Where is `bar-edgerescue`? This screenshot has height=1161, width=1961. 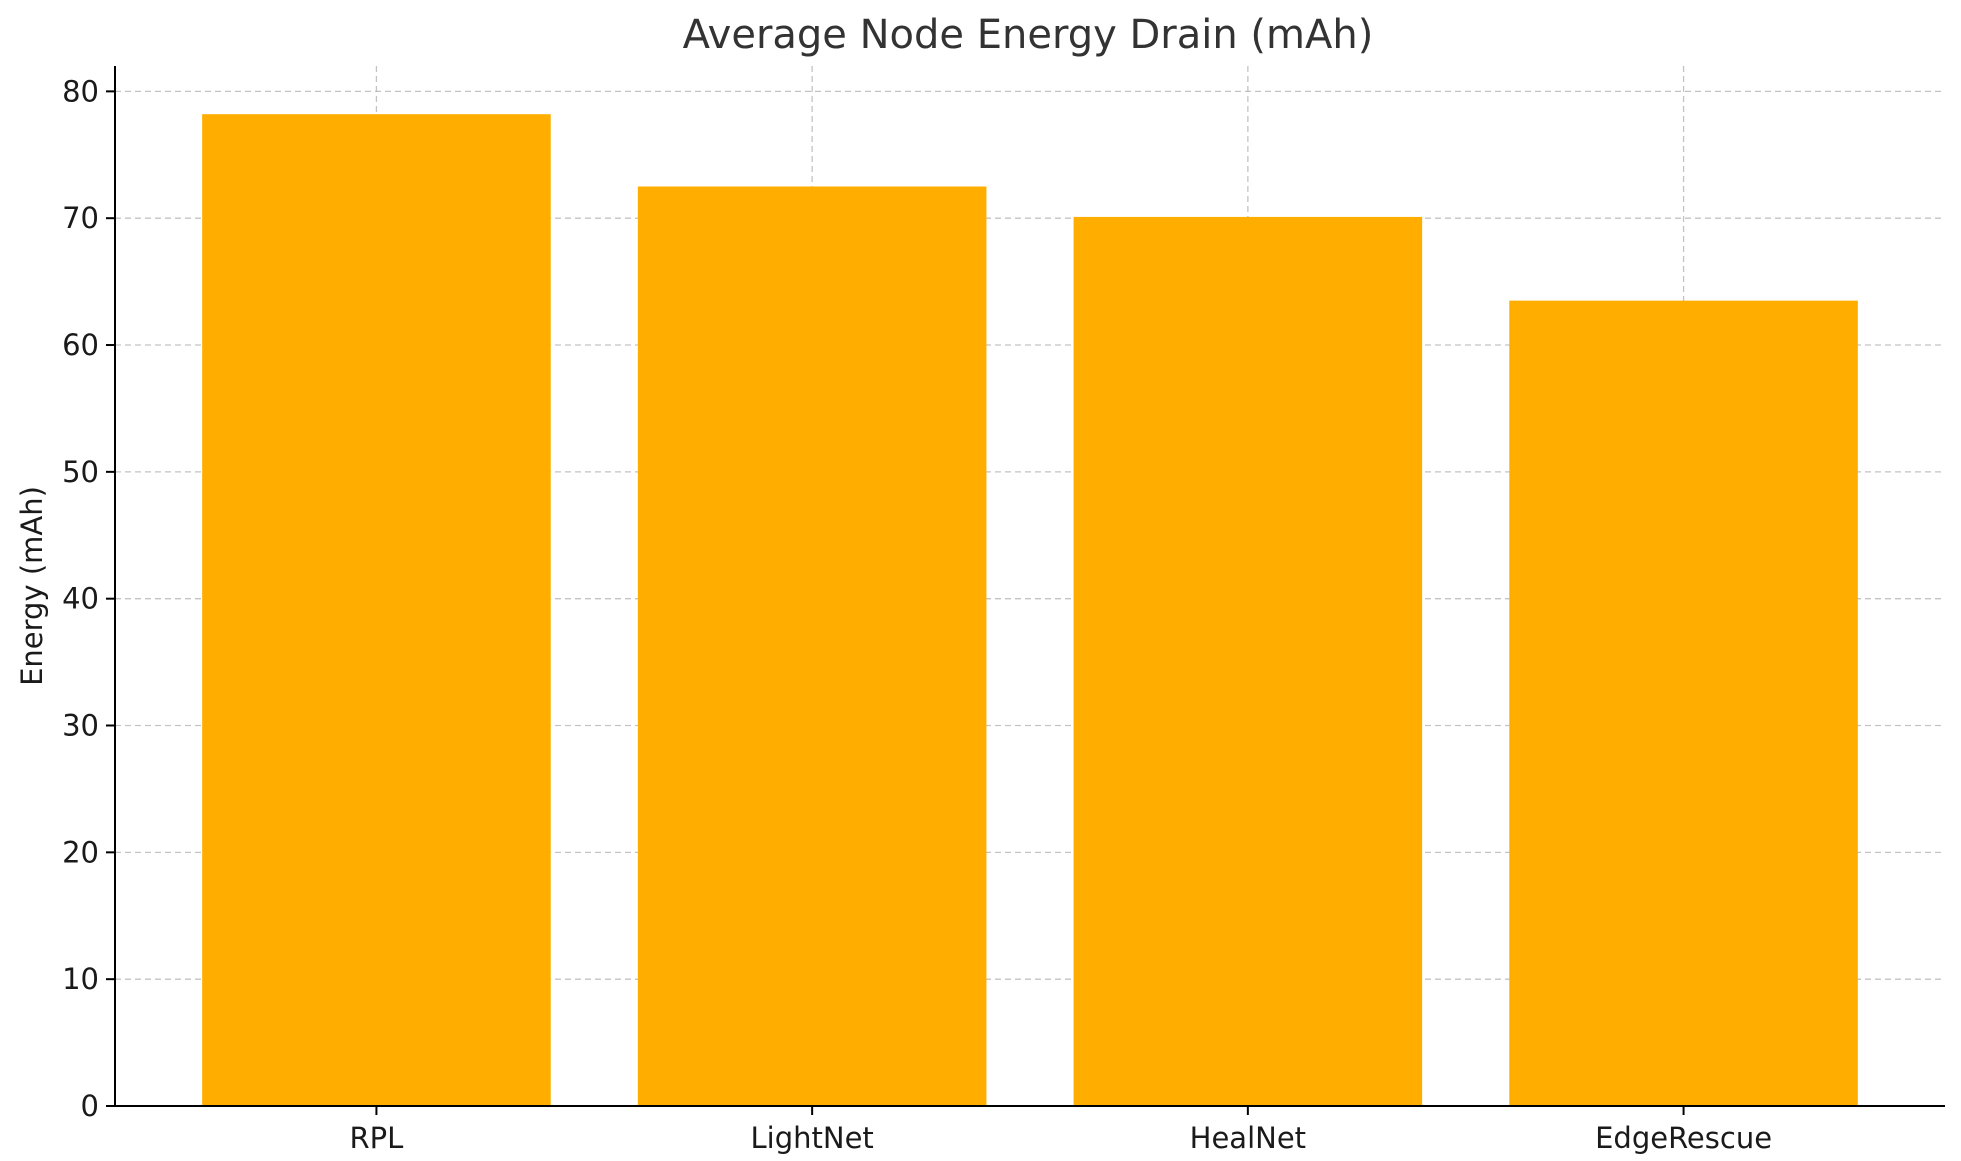 bar-edgerescue is located at coordinates (1683, 703).